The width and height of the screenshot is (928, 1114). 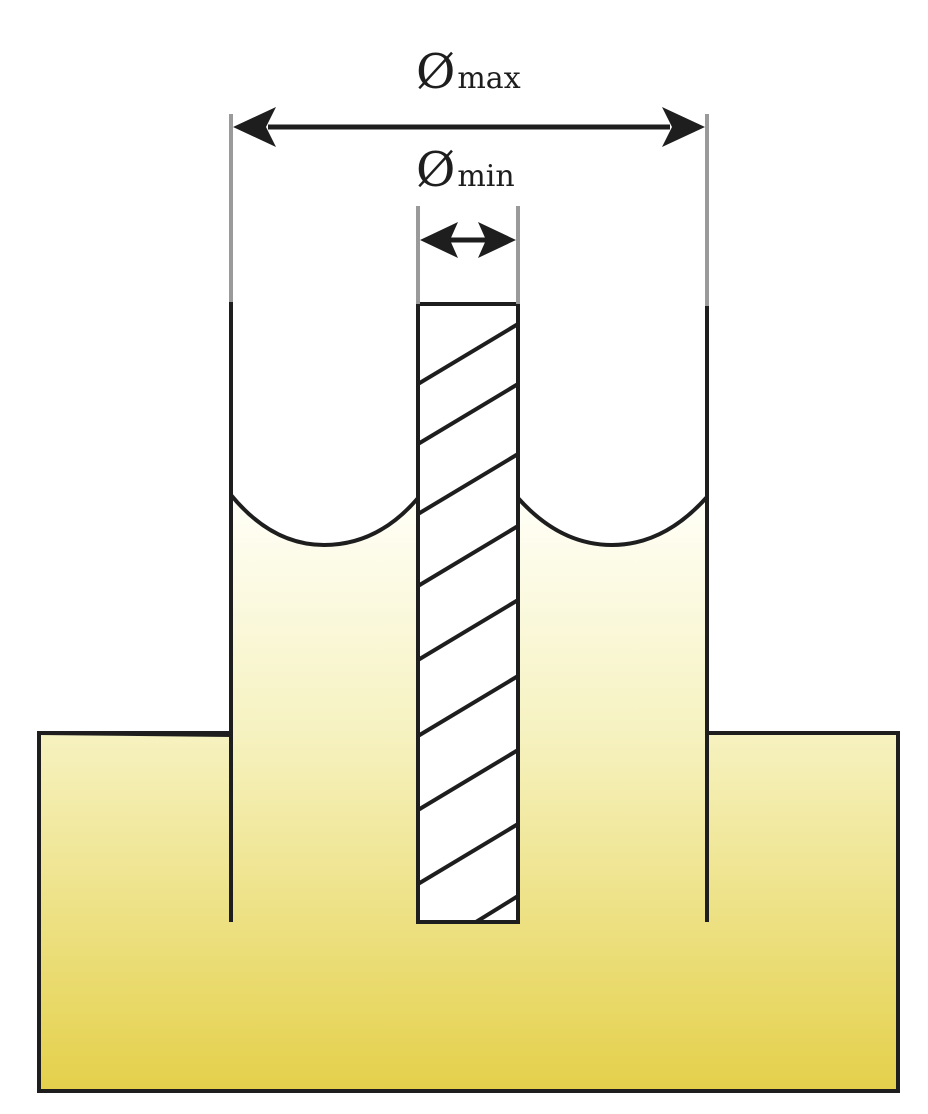 I want to click on central-rod-outline, so click(x=468, y=613).